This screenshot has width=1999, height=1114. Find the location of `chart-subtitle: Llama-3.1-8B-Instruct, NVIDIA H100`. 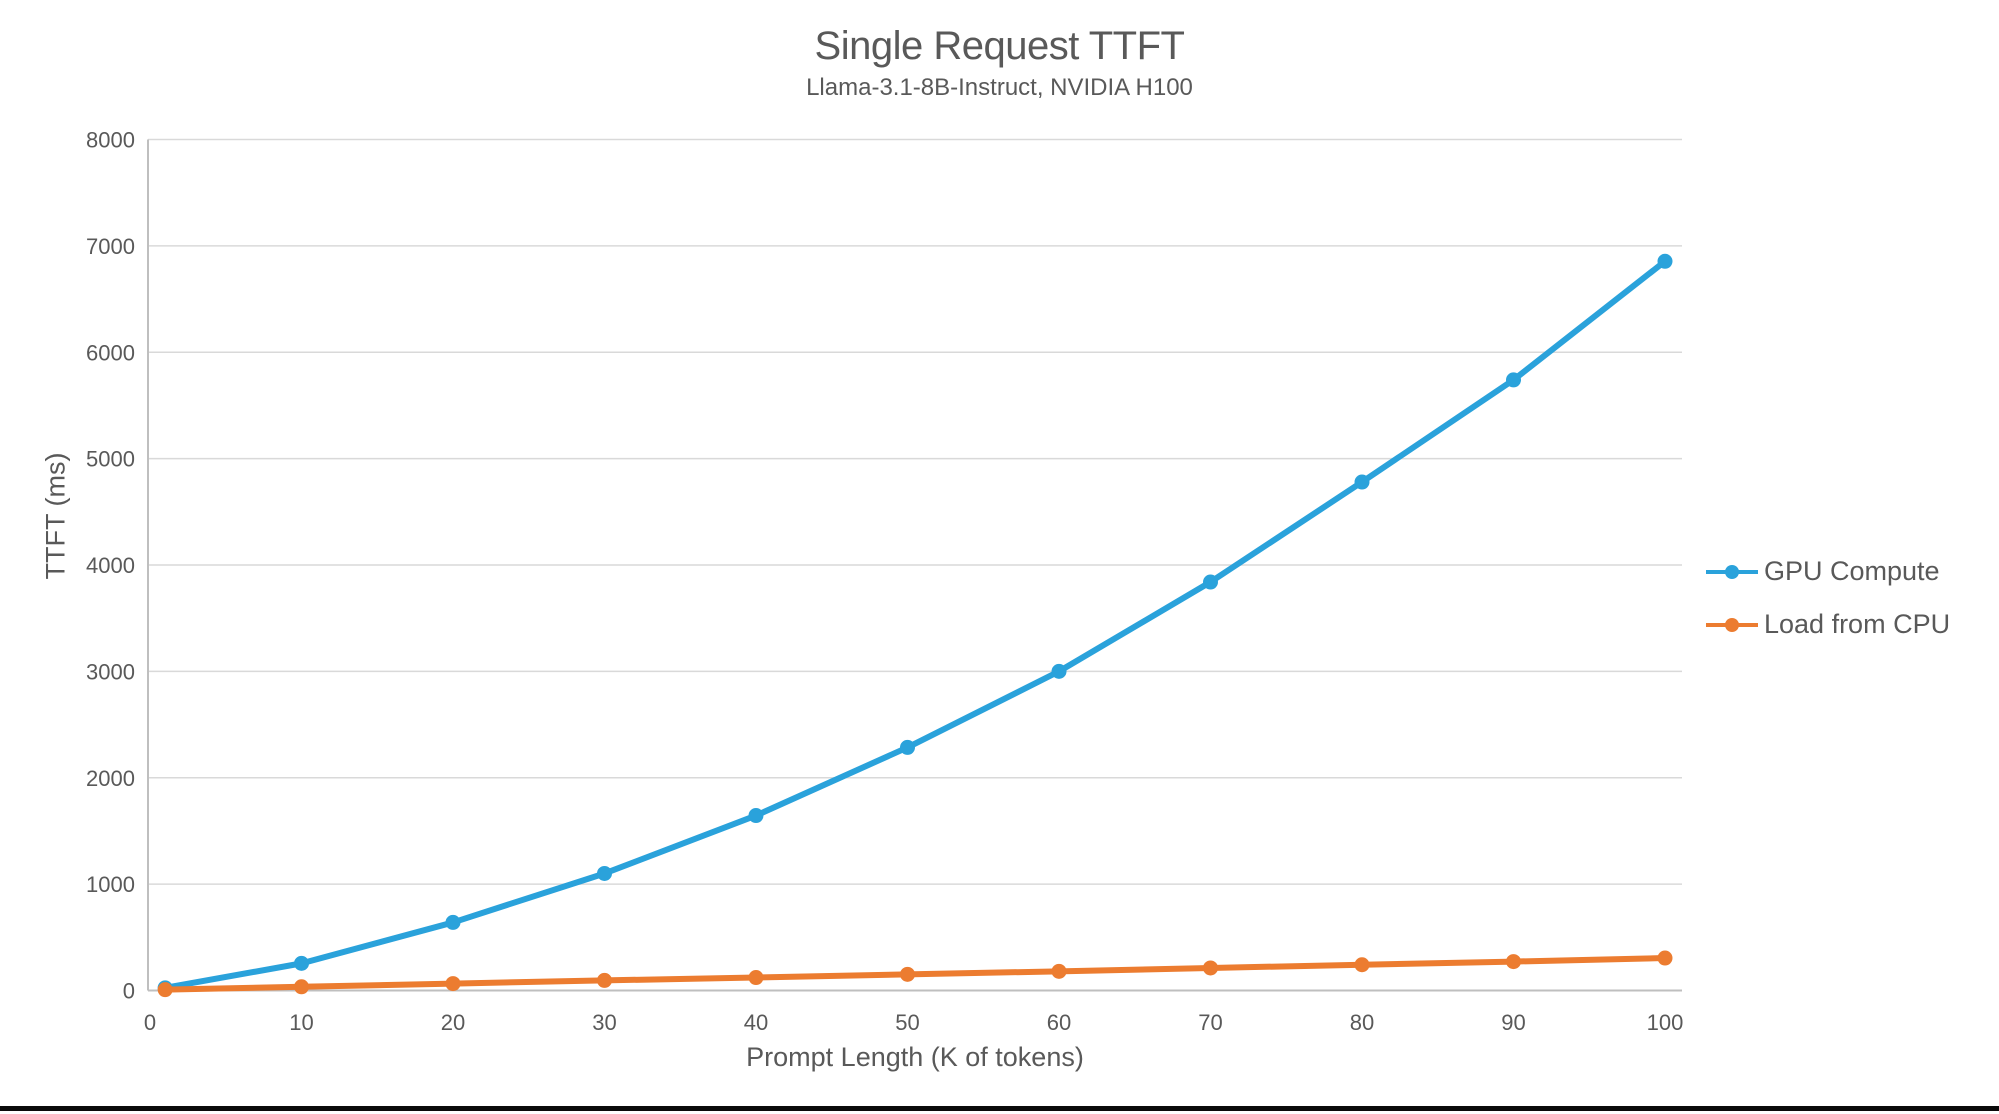

chart-subtitle: Llama-3.1-8B-Instruct, NVIDIA H100 is located at coordinates (999, 87).